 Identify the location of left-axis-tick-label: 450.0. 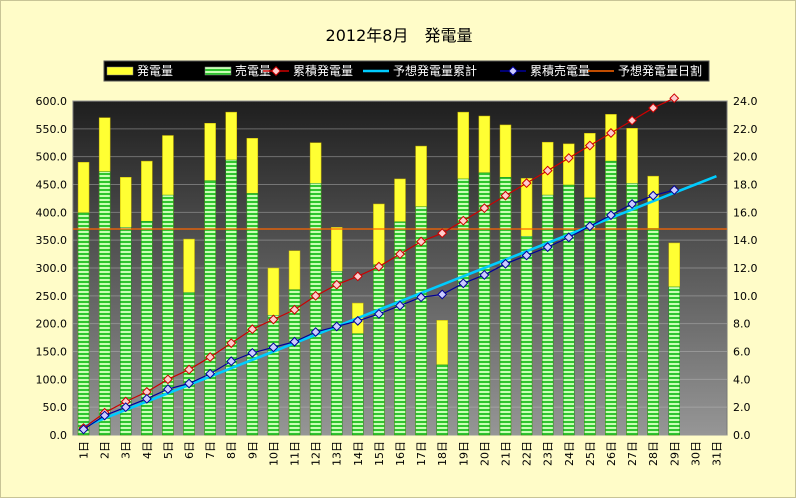
(52, 185).